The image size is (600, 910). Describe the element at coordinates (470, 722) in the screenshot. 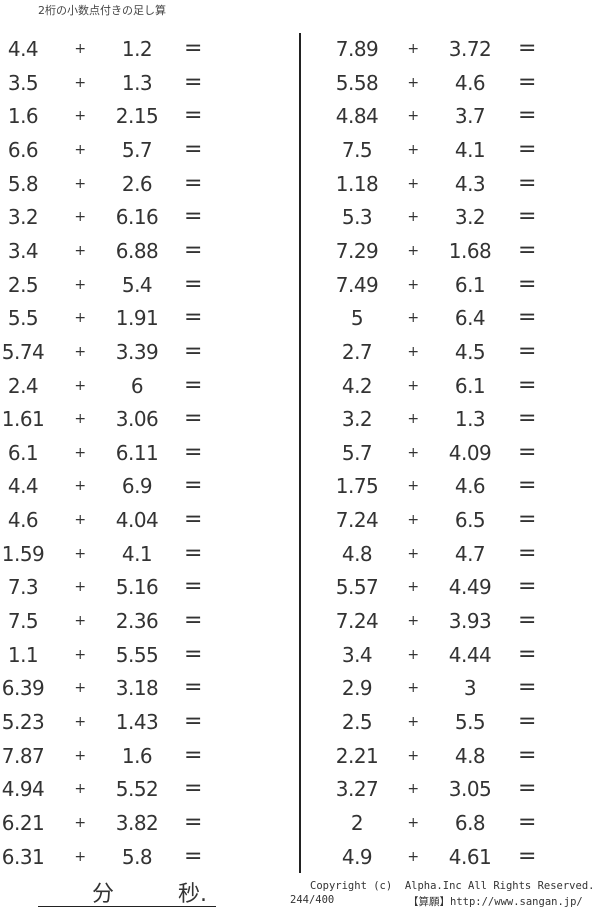

I see `addend-b: 5.5` at that location.